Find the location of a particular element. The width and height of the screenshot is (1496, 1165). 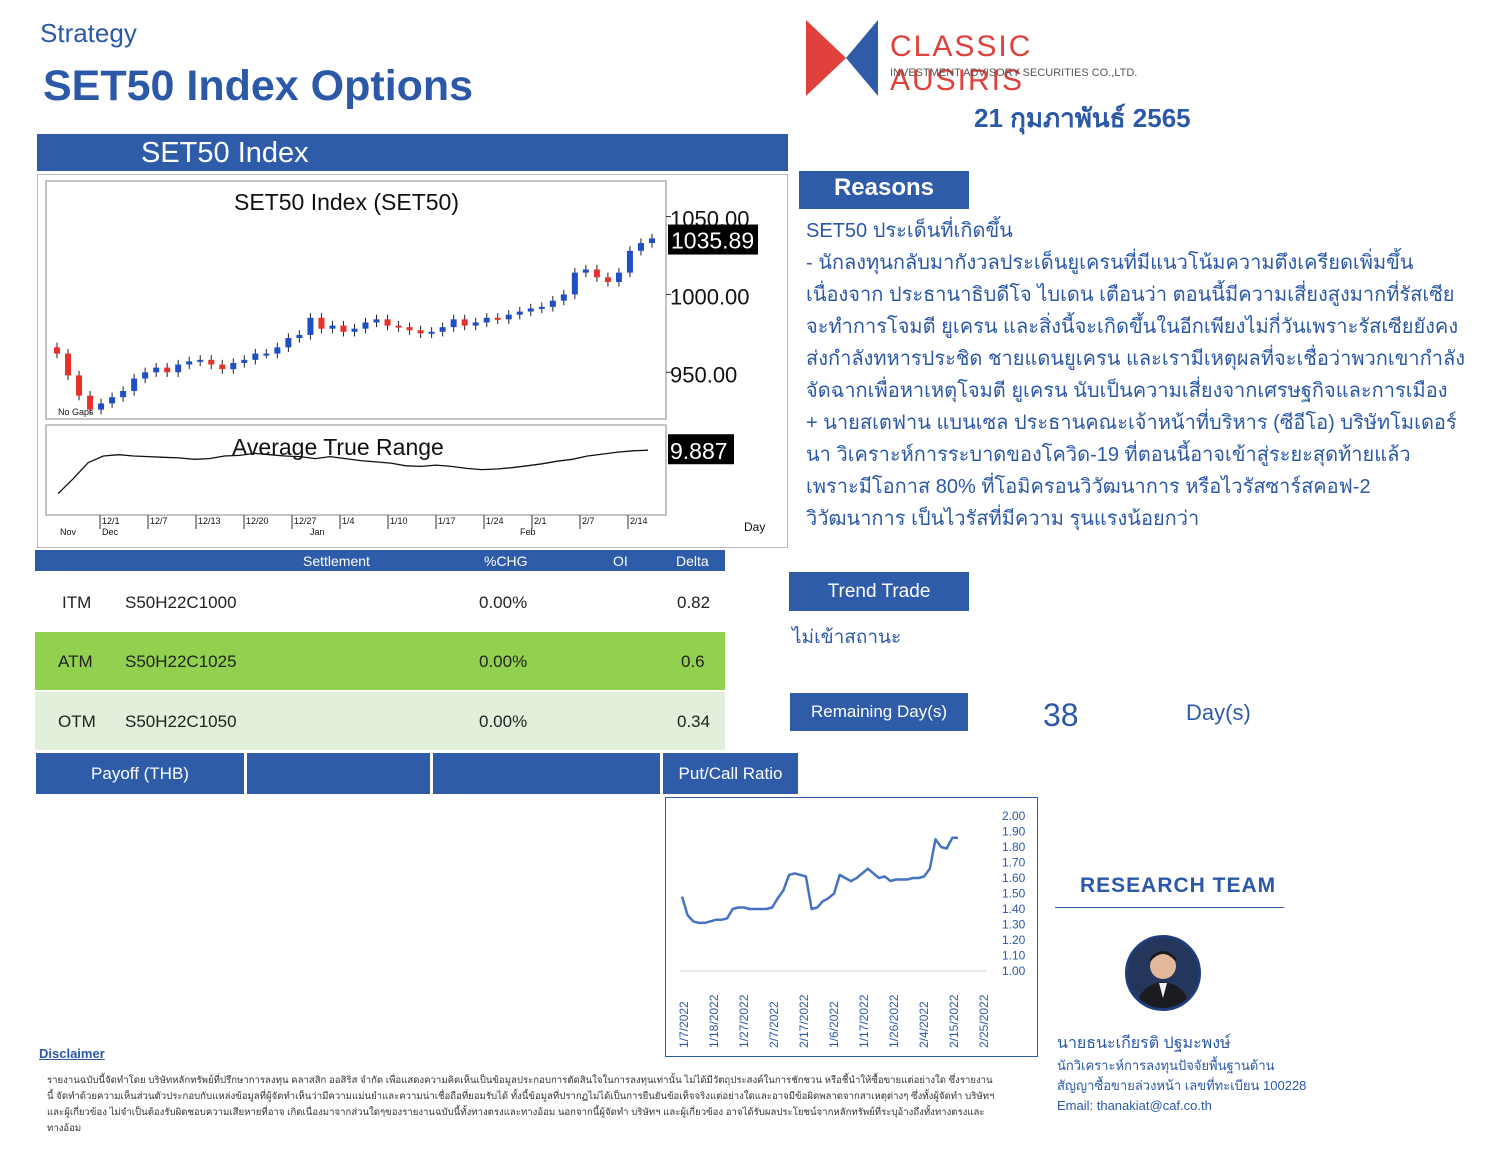

atr-line is located at coordinates (353, 472).